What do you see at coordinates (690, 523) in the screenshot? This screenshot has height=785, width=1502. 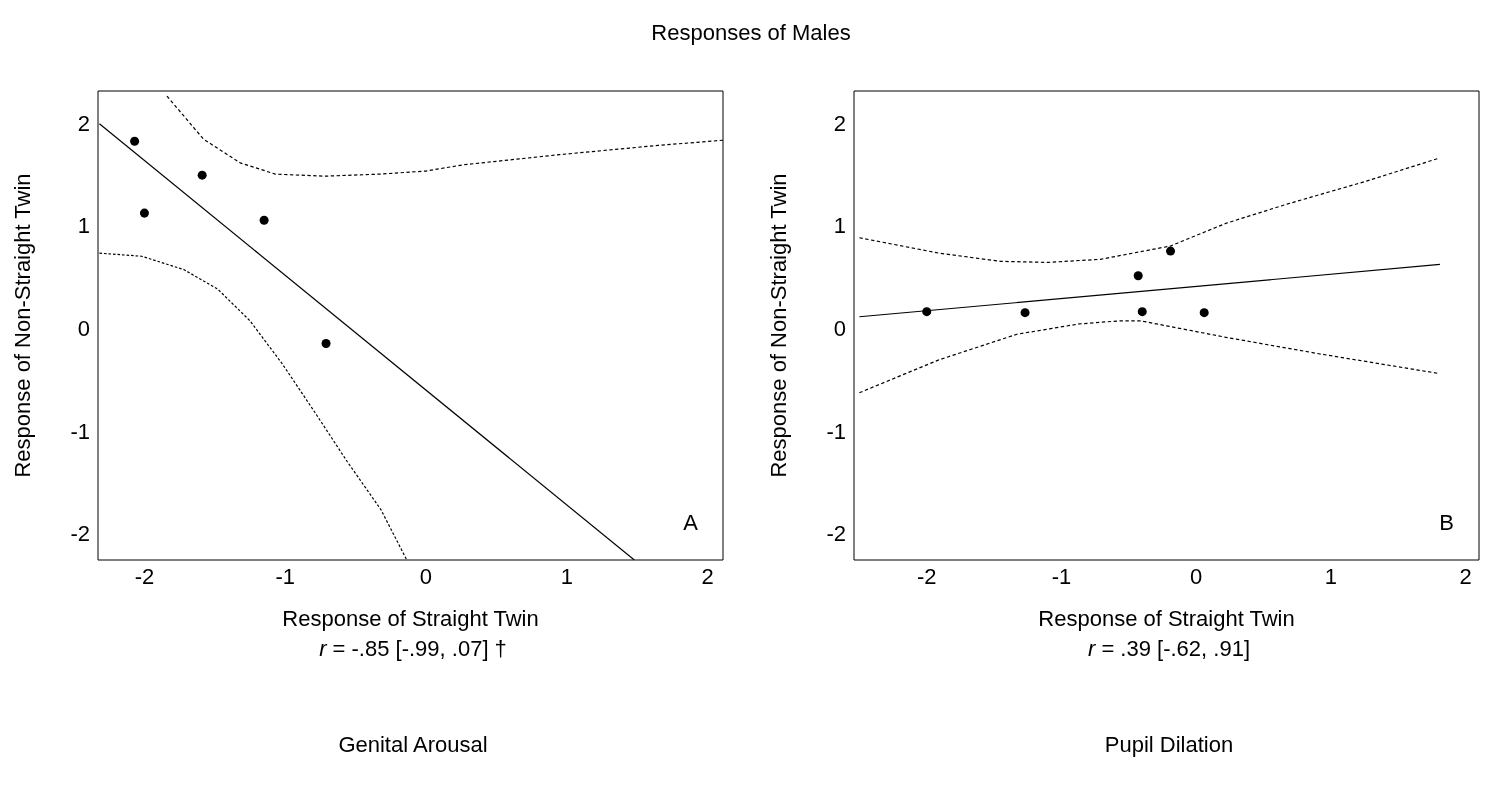 I see `annotation: A` at bounding box center [690, 523].